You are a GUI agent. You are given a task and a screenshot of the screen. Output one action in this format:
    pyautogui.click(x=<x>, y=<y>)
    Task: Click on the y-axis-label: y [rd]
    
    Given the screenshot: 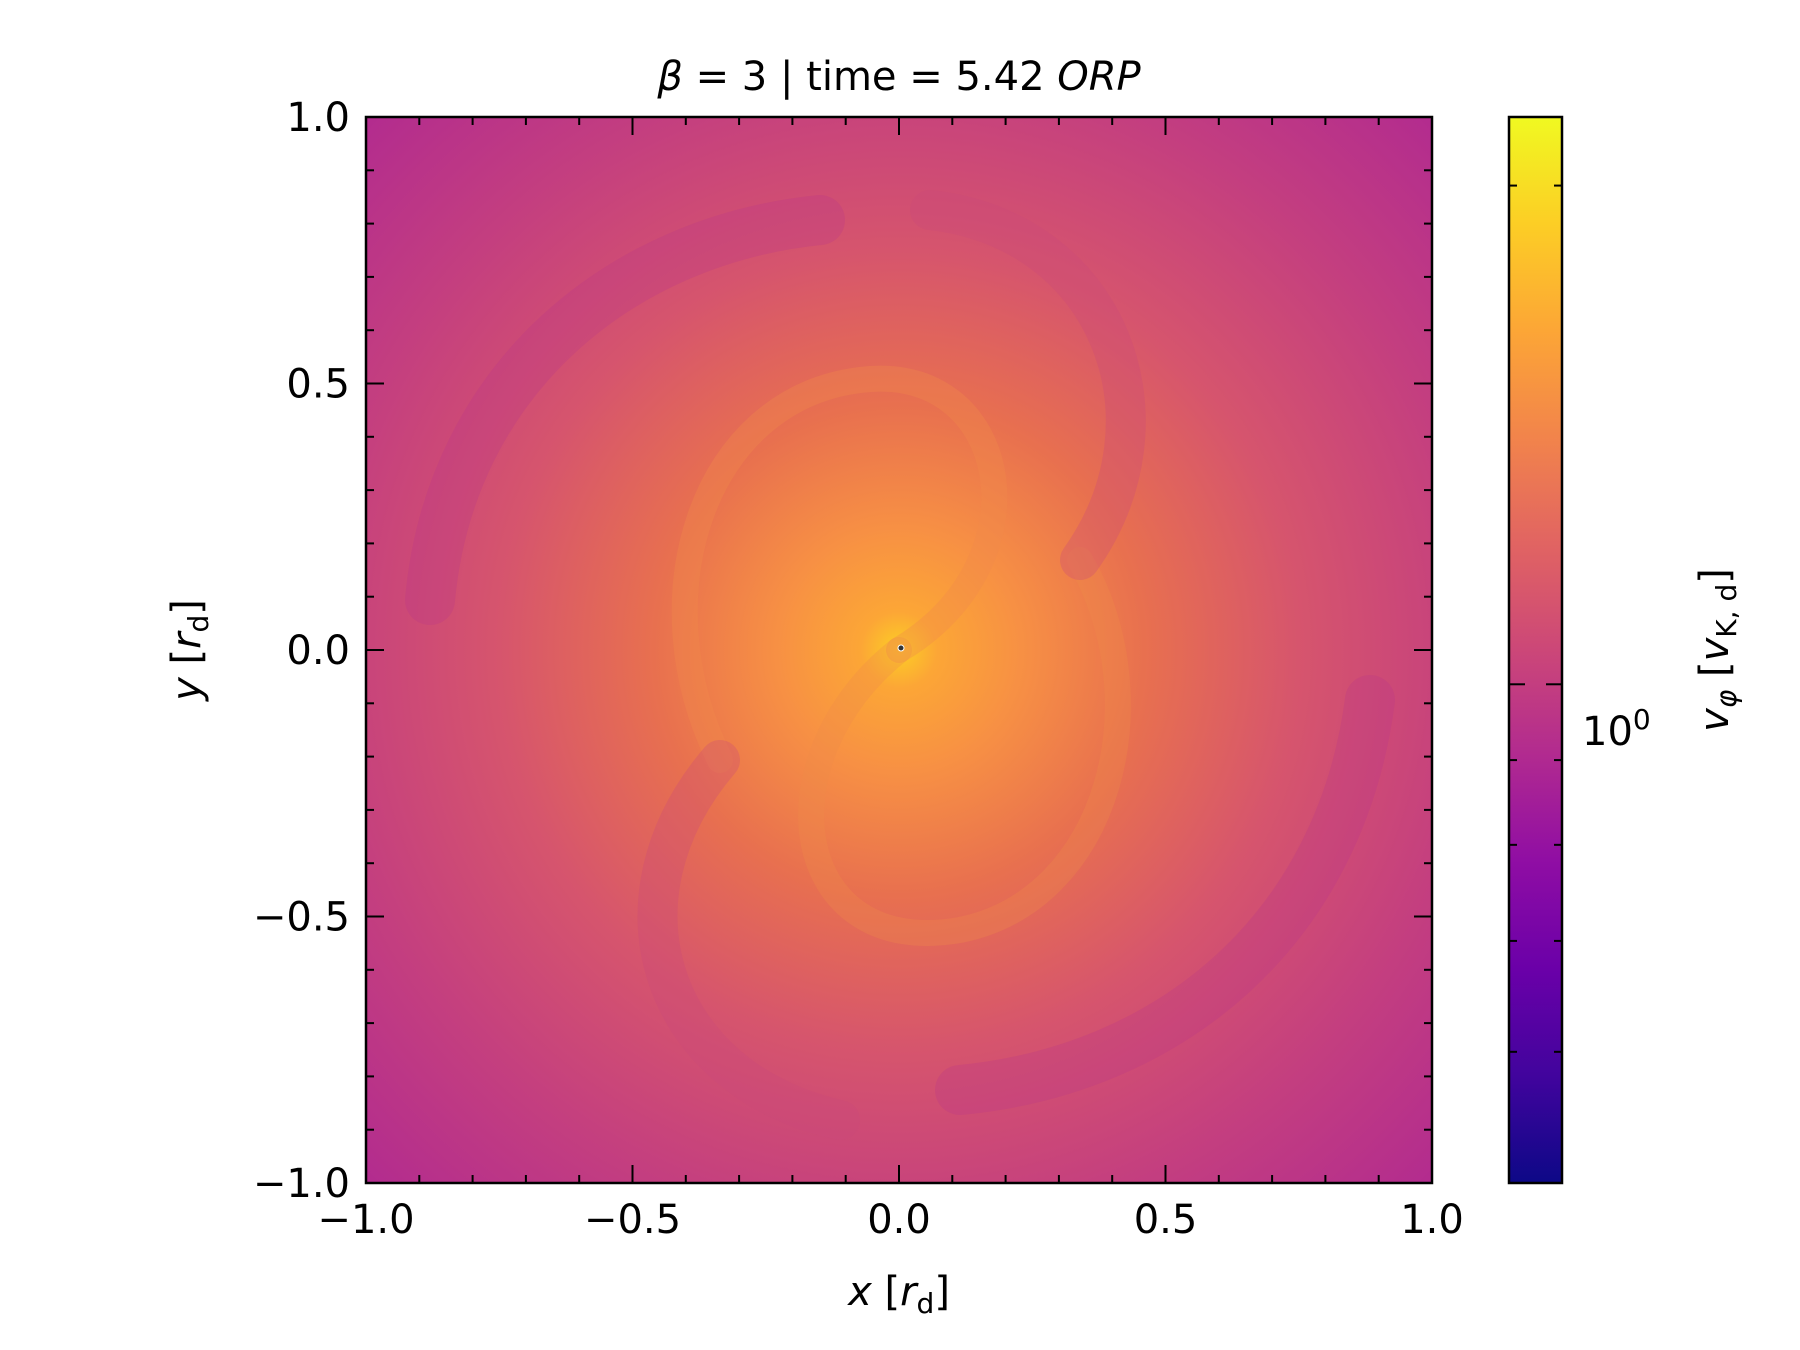 What is the action you would take?
    pyautogui.click(x=189, y=650)
    